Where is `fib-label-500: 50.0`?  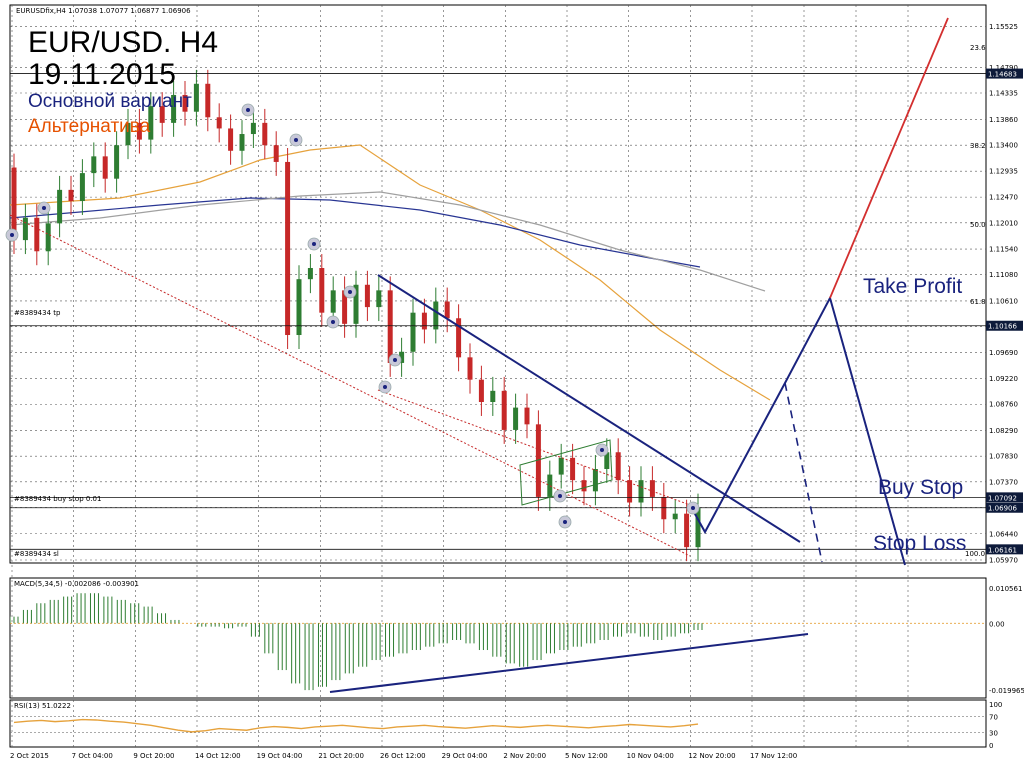 fib-label-500: 50.0 is located at coordinates (978, 225).